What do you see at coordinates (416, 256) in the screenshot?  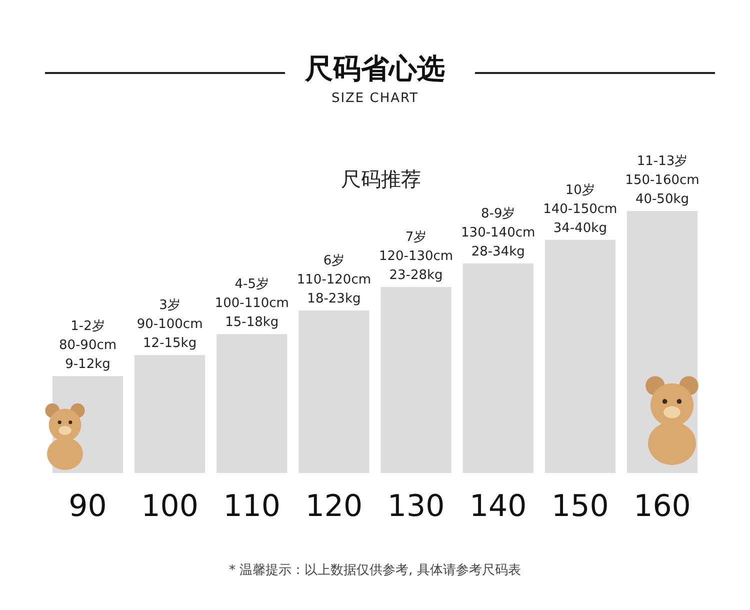 I see `annotation: 7岁 120-130cm 23-28kg` at bounding box center [416, 256].